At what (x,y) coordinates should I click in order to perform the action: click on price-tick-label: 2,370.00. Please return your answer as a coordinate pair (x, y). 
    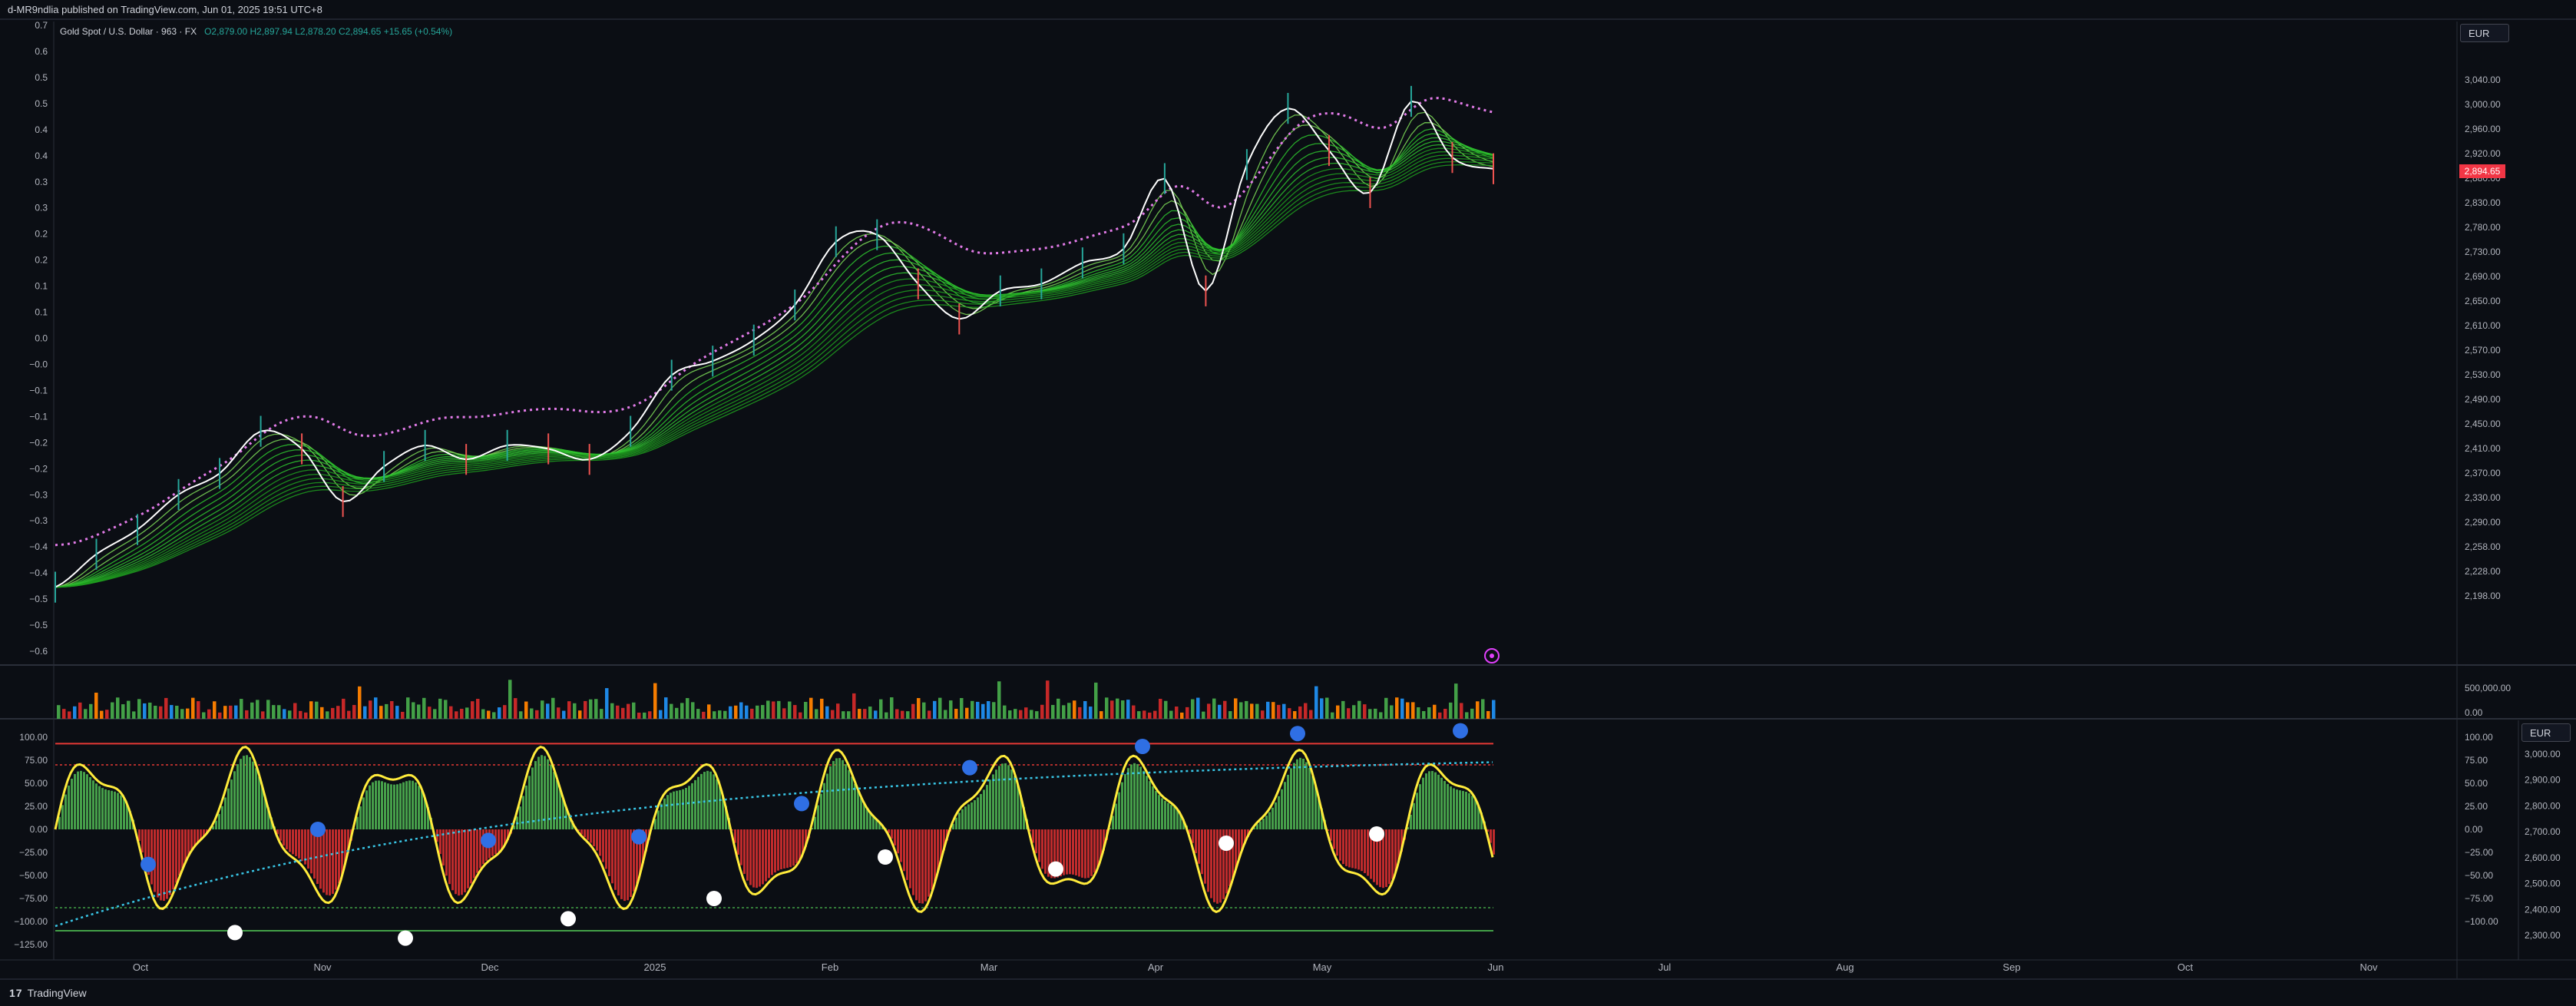
    Looking at the image, I should click on (2483, 473).